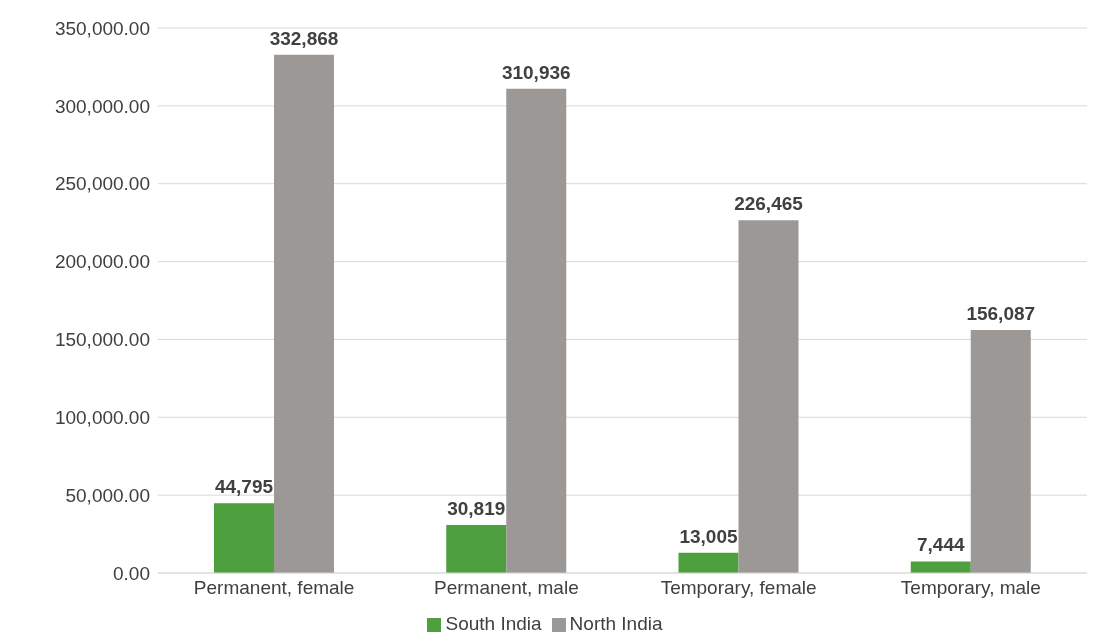  What do you see at coordinates (304, 38) in the screenshot?
I see `data-label: 332,868` at bounding box center [304, 38].